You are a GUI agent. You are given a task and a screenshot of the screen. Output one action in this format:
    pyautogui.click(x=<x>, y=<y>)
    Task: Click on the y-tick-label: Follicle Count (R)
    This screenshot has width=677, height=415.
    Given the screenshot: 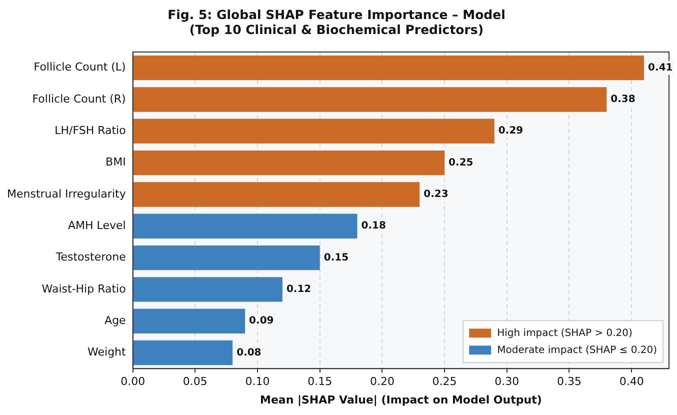 What is the action you would take?
    pyautogui.click(x=79, y=99)
    